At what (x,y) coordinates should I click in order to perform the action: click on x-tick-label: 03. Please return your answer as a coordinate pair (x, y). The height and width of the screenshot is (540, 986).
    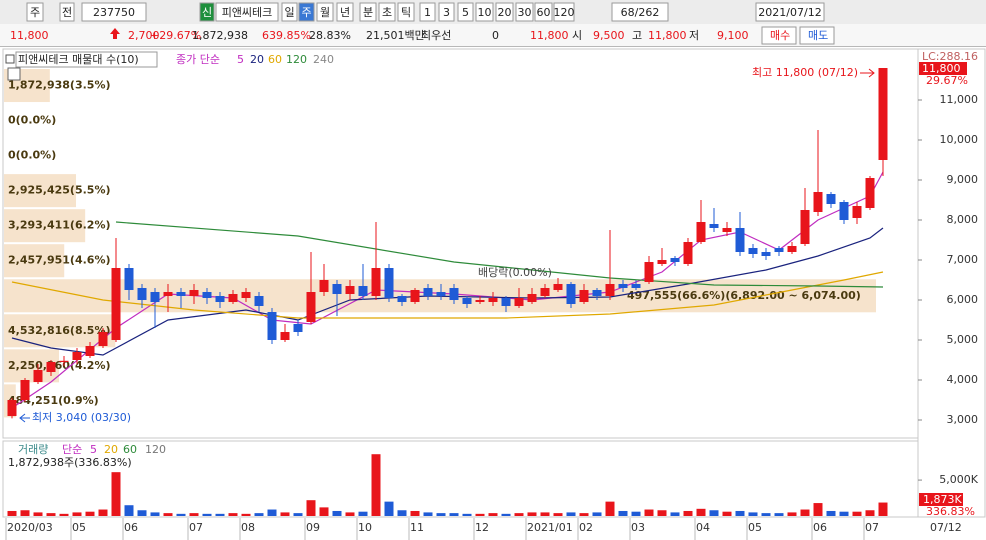
    Looking at the image, I should click on (638, 527).